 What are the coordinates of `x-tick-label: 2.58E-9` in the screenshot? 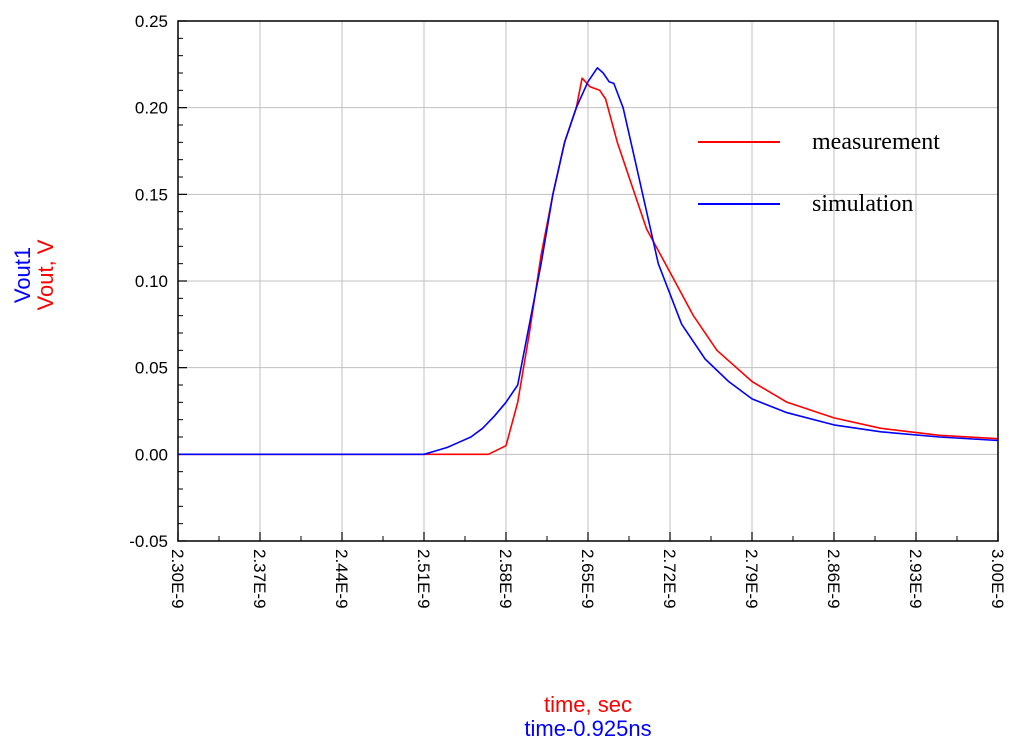 It's located at (505, 579).